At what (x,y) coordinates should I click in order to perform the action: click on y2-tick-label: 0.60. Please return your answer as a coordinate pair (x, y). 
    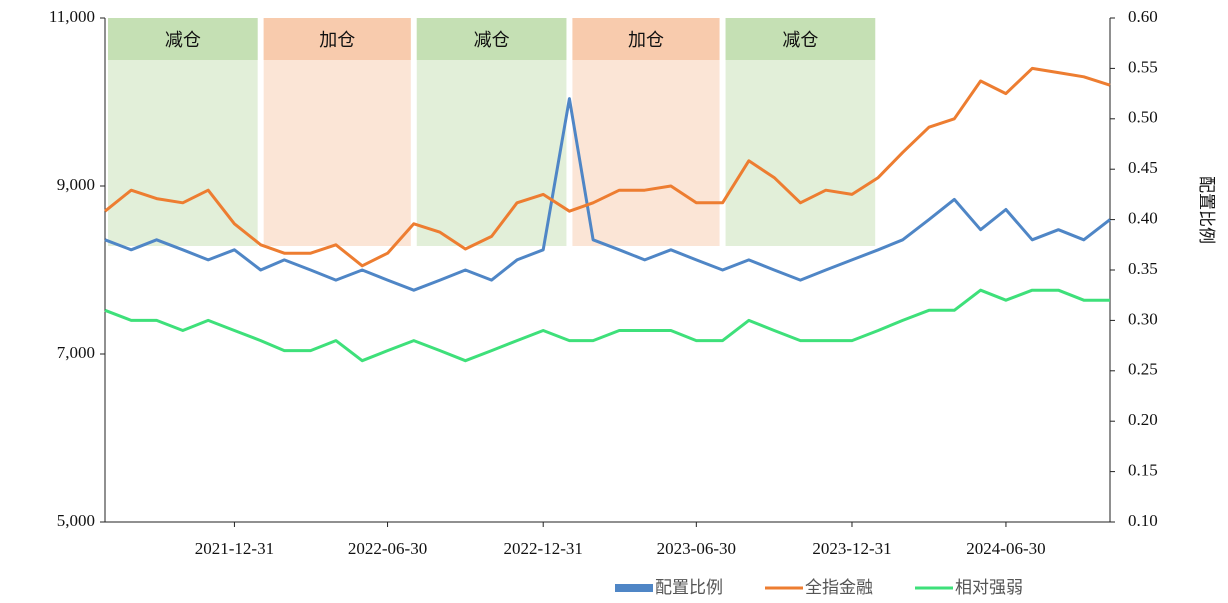
    Looking at the image, I should click on (1143, 16).